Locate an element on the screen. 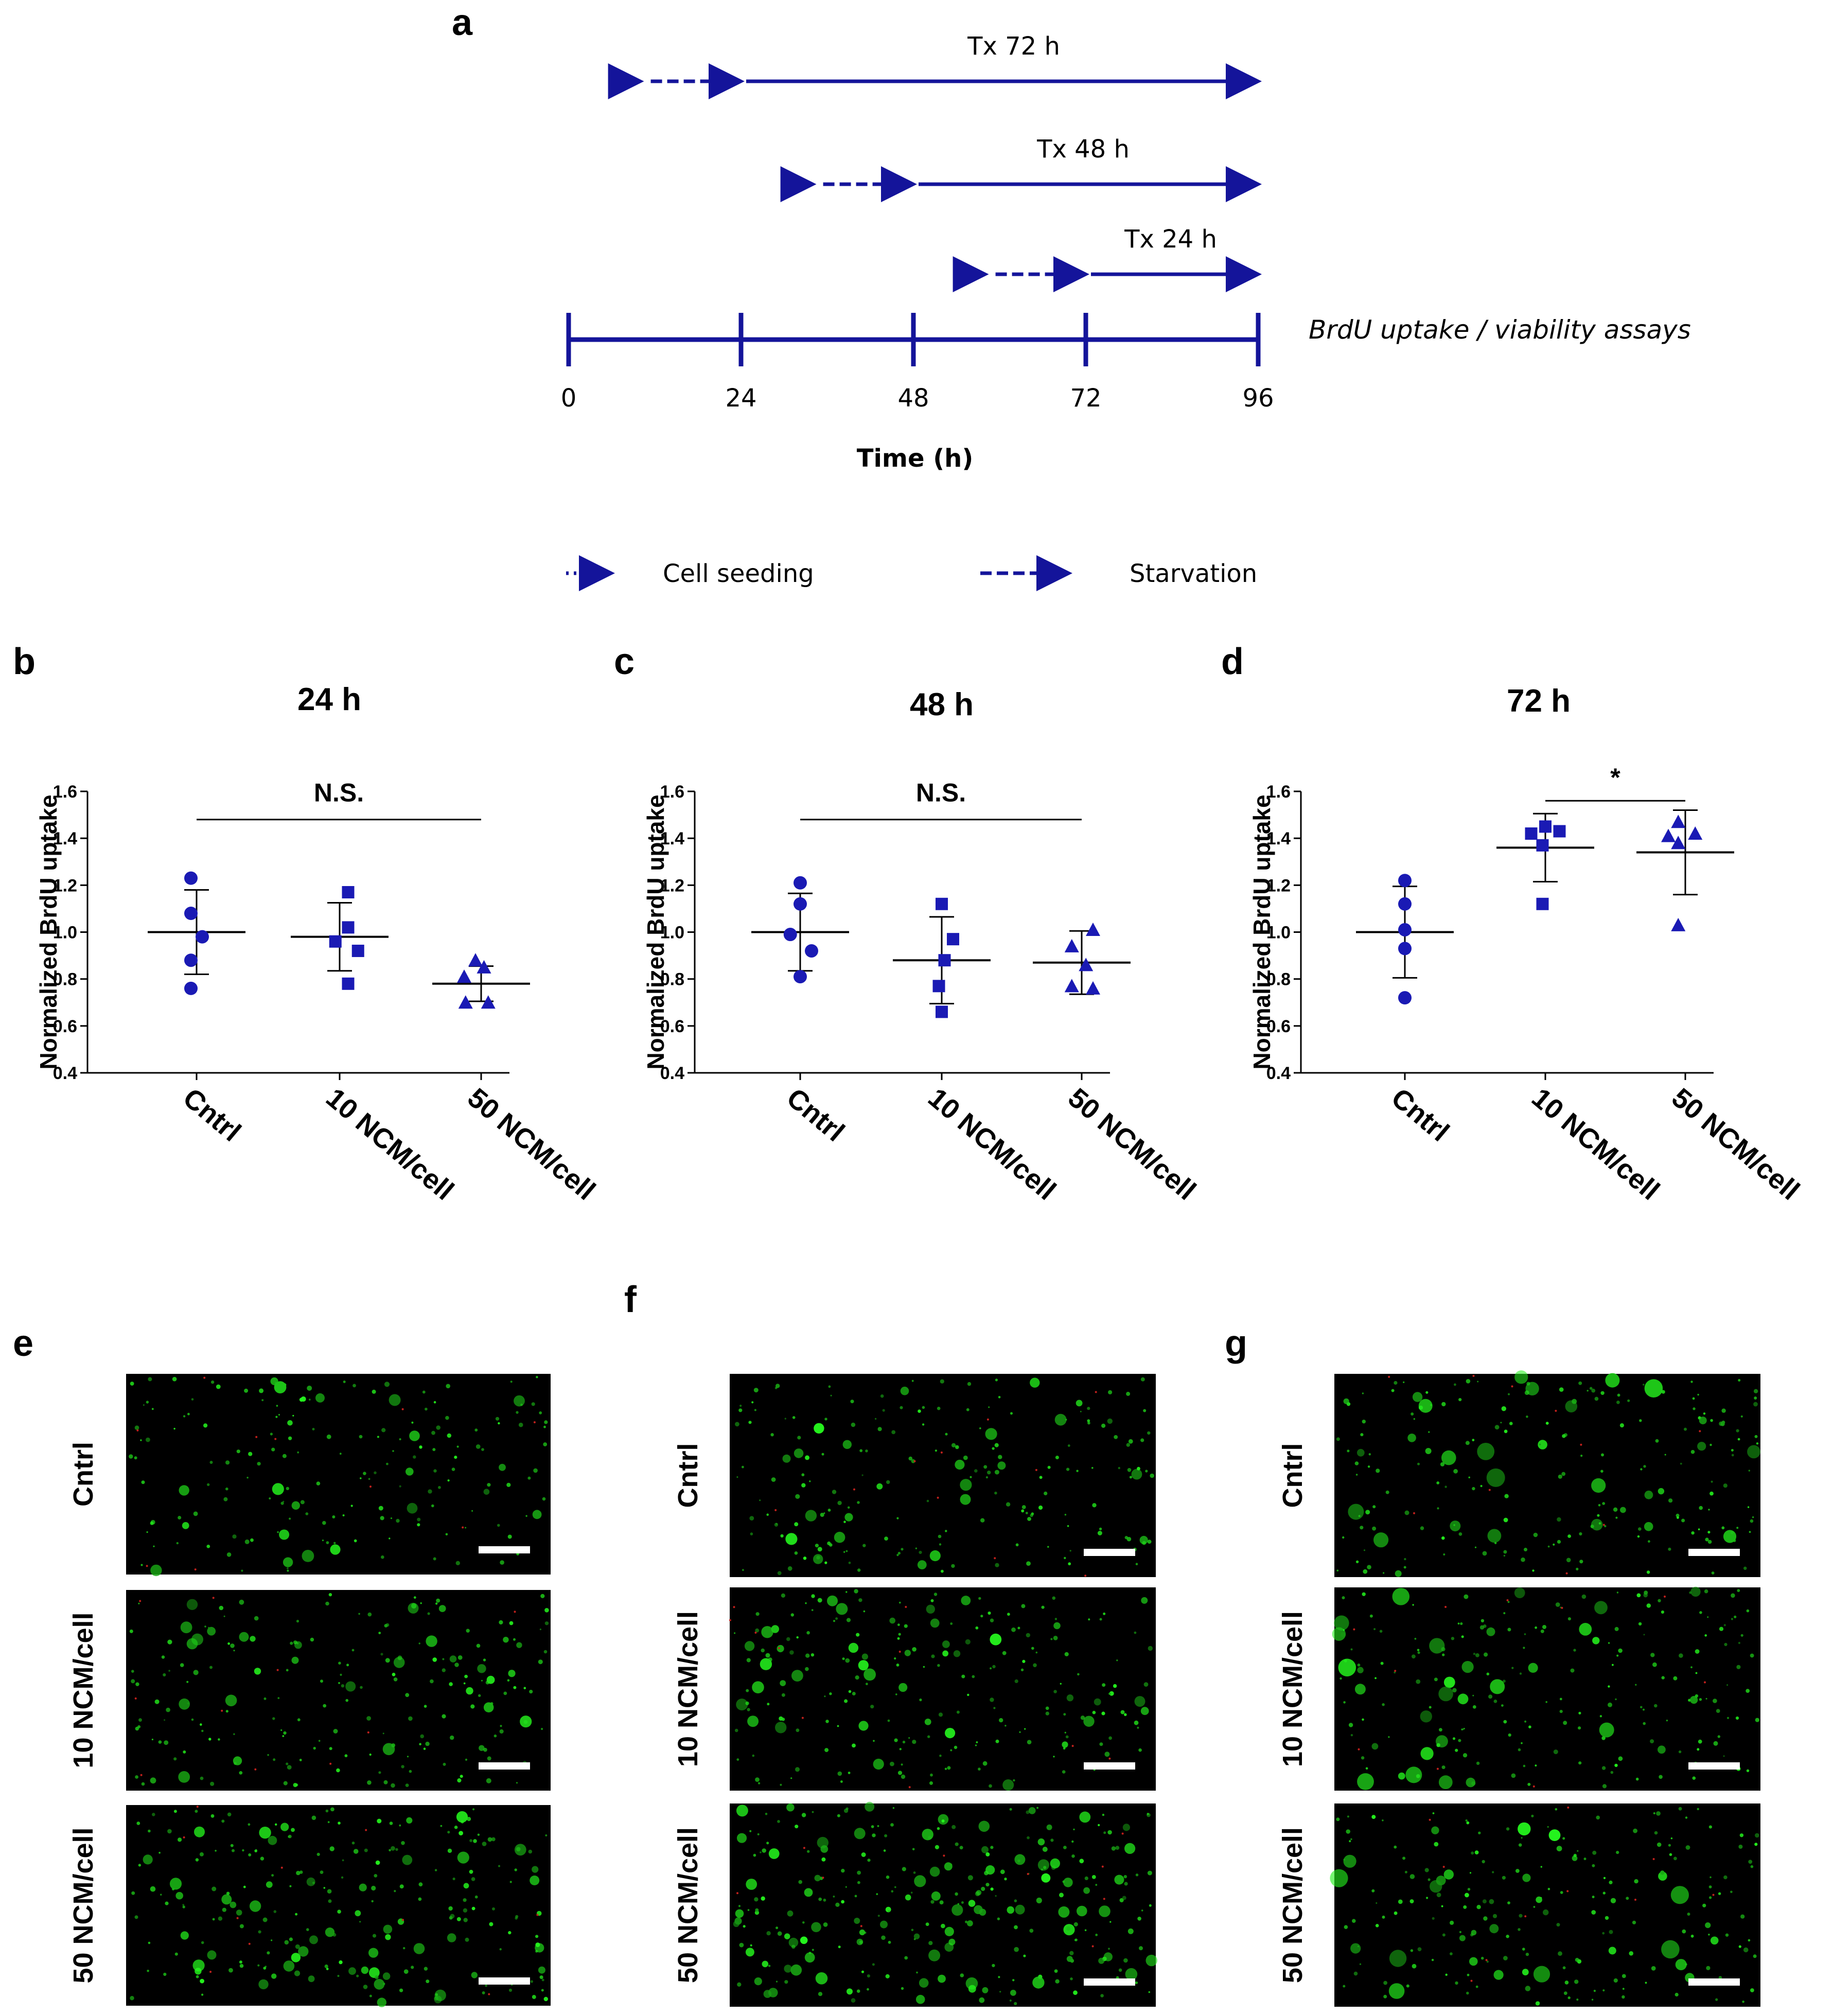  row-label: Cntrl is located at coordinates (1292, 1475).